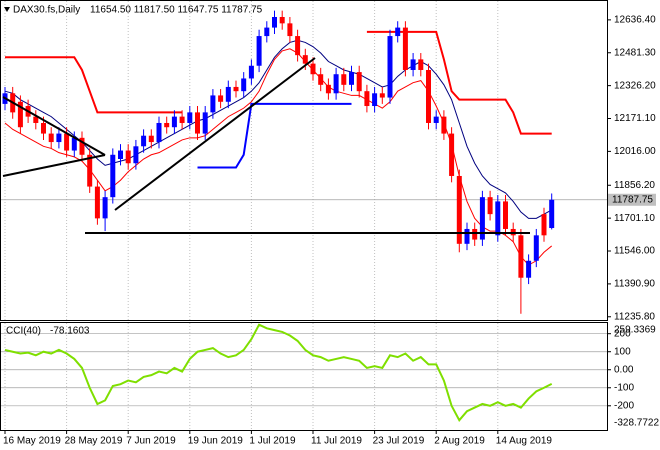 The width and height of the screenshot is (660, 450). I want to click on x-tick-label: 1 Jul 2019, so click(272, 441).